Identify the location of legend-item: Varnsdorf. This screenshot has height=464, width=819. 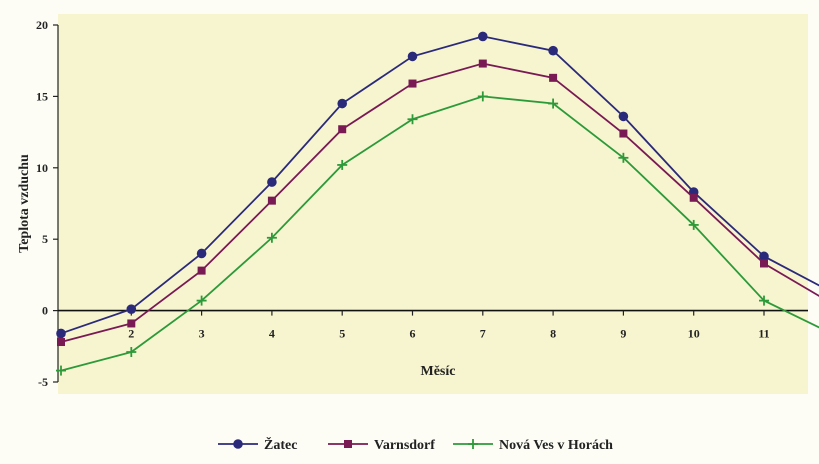
(381, 445).